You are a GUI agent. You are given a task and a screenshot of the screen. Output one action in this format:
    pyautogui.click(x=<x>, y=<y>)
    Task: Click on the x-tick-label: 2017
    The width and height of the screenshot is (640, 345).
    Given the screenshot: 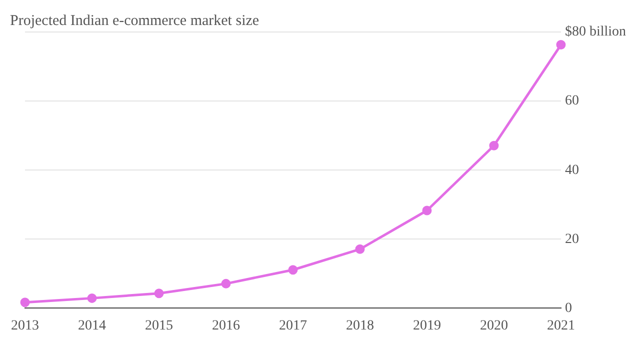 What is the action you would take?
    pyautogui.click(x=292, y=326)
    